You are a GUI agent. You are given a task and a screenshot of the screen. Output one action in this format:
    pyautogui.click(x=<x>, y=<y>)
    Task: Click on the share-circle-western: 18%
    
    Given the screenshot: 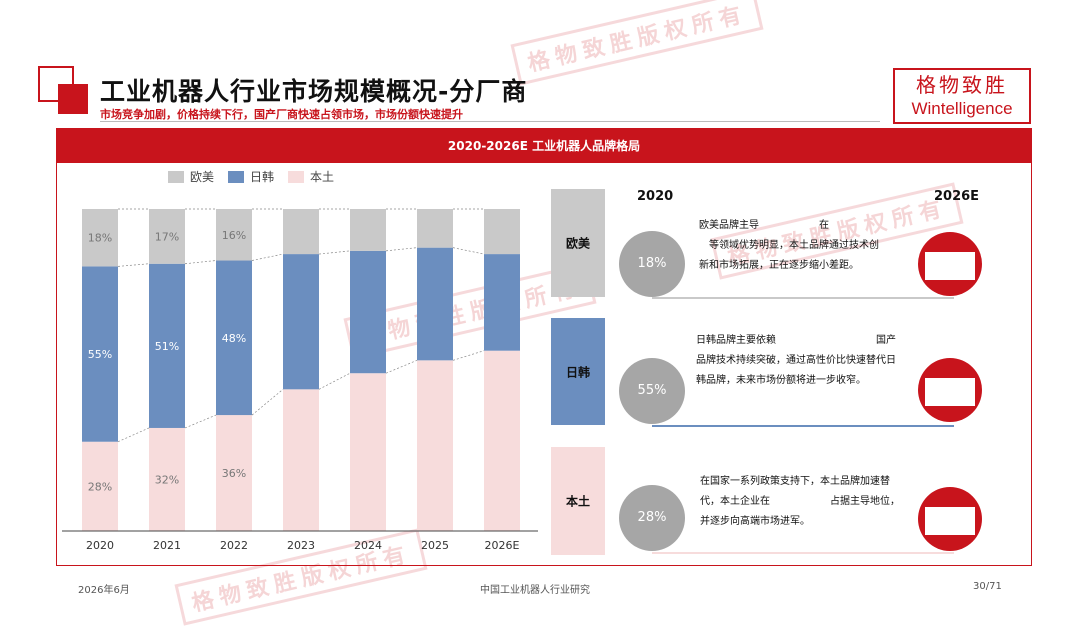 What is the action you would take?
    pyautogui.click(x=652, y=264)
    